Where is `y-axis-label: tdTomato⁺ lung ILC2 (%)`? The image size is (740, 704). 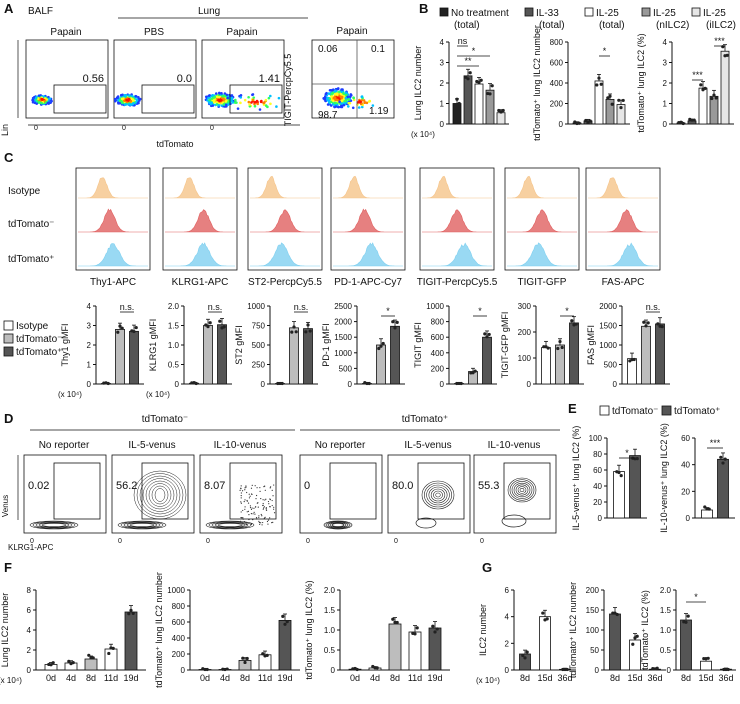
y-axis-label: tdTomato⁺ lung ILC2 (%) is located at coordinates (309, 629).